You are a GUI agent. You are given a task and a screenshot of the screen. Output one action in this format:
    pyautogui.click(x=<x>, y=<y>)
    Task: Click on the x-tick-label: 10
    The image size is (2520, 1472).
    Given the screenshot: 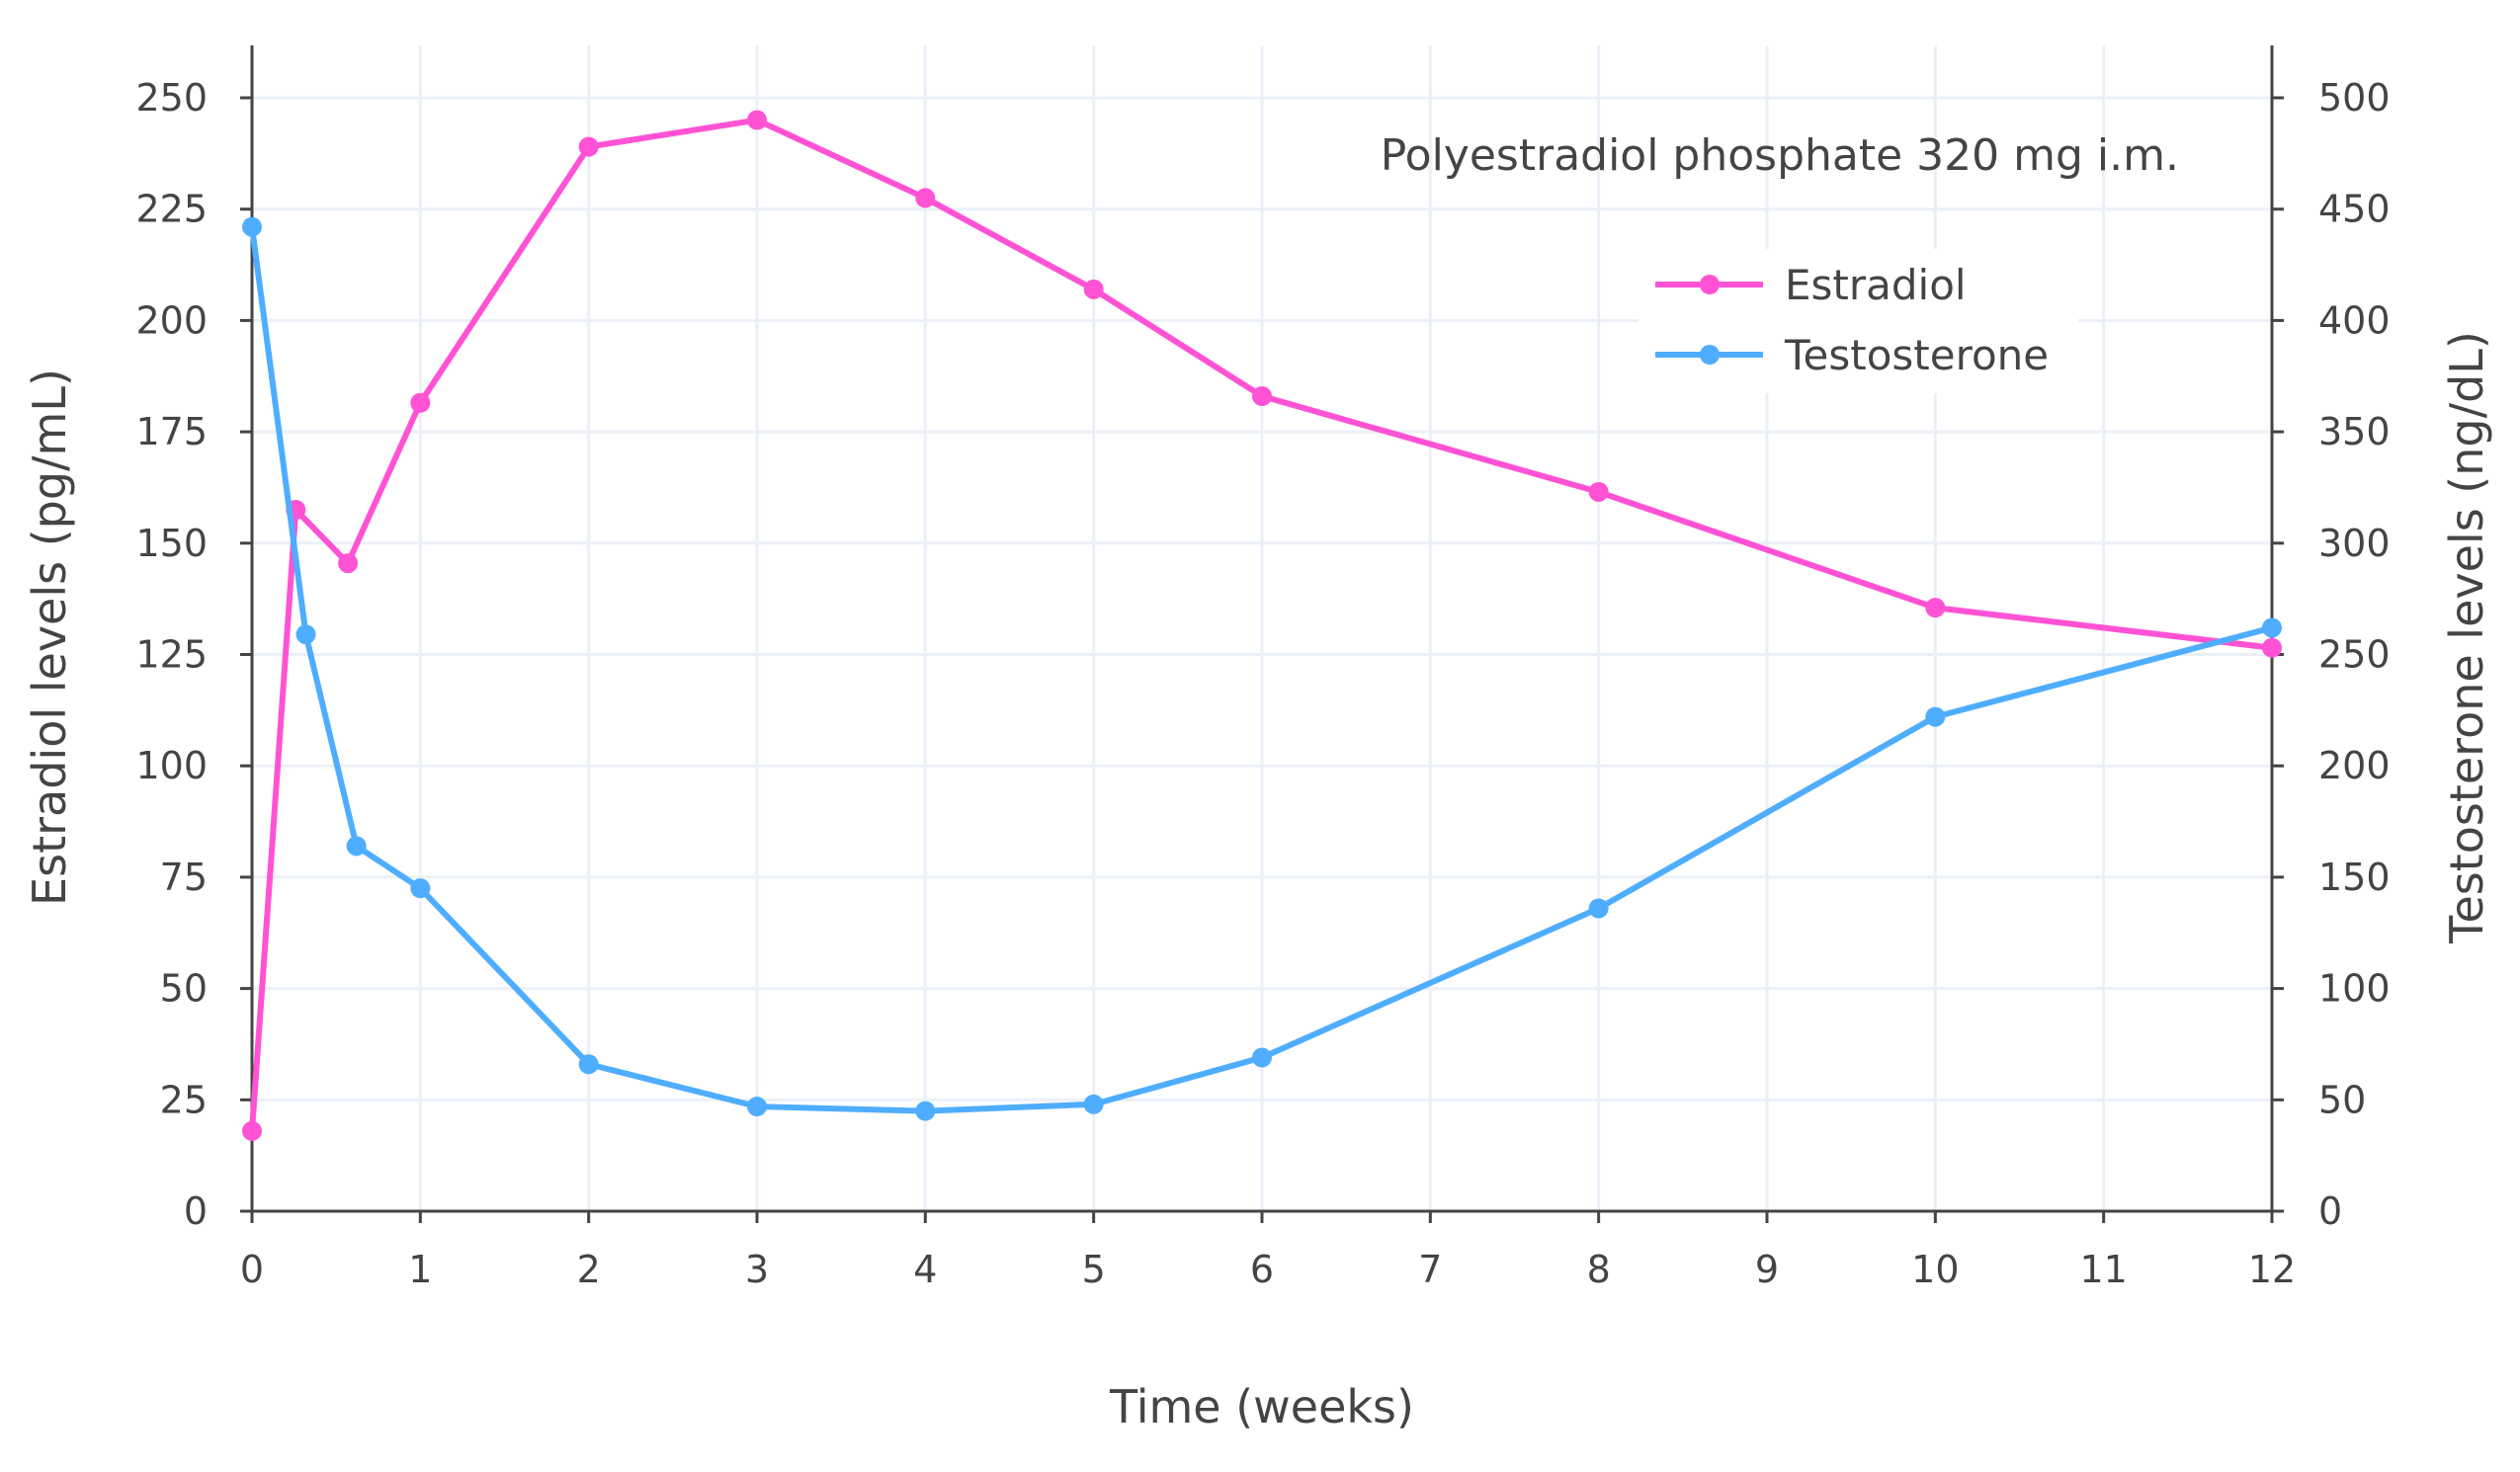 What is the action you would take?
    pyautogui.click(x=1935, y=1269)
    